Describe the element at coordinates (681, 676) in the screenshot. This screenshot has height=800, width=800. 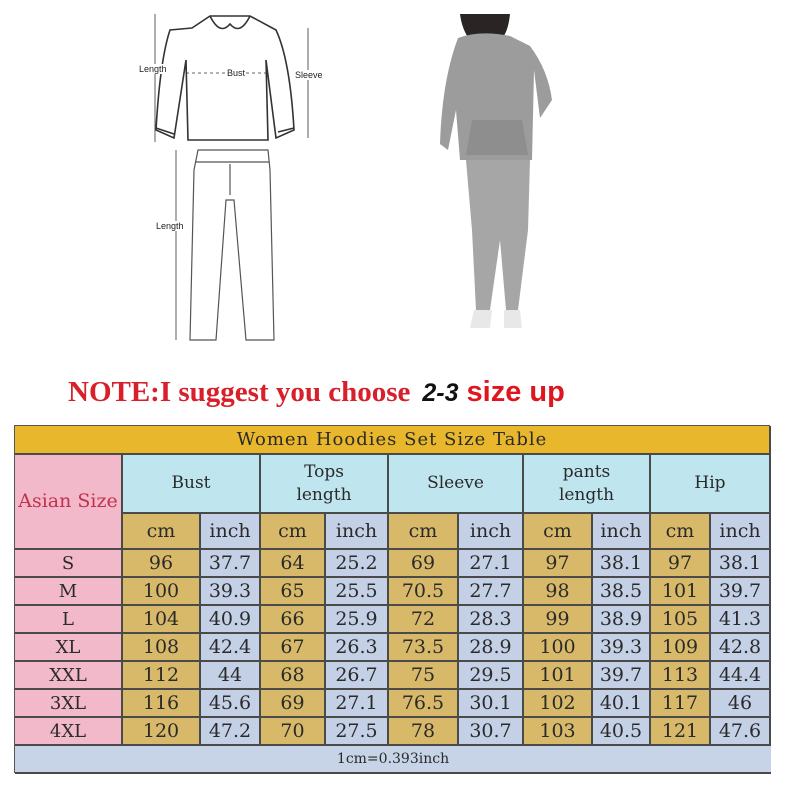
I see `table-cell: 113` at that location.